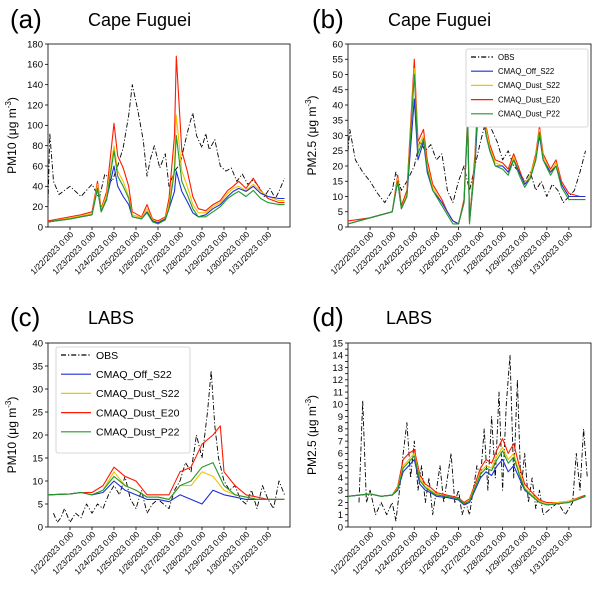 The image size is (600, 596). What do you see at coordinates (337, 380) in the screenshot?
I see `y-tick-label: 12` at bounding box center [337, 380].